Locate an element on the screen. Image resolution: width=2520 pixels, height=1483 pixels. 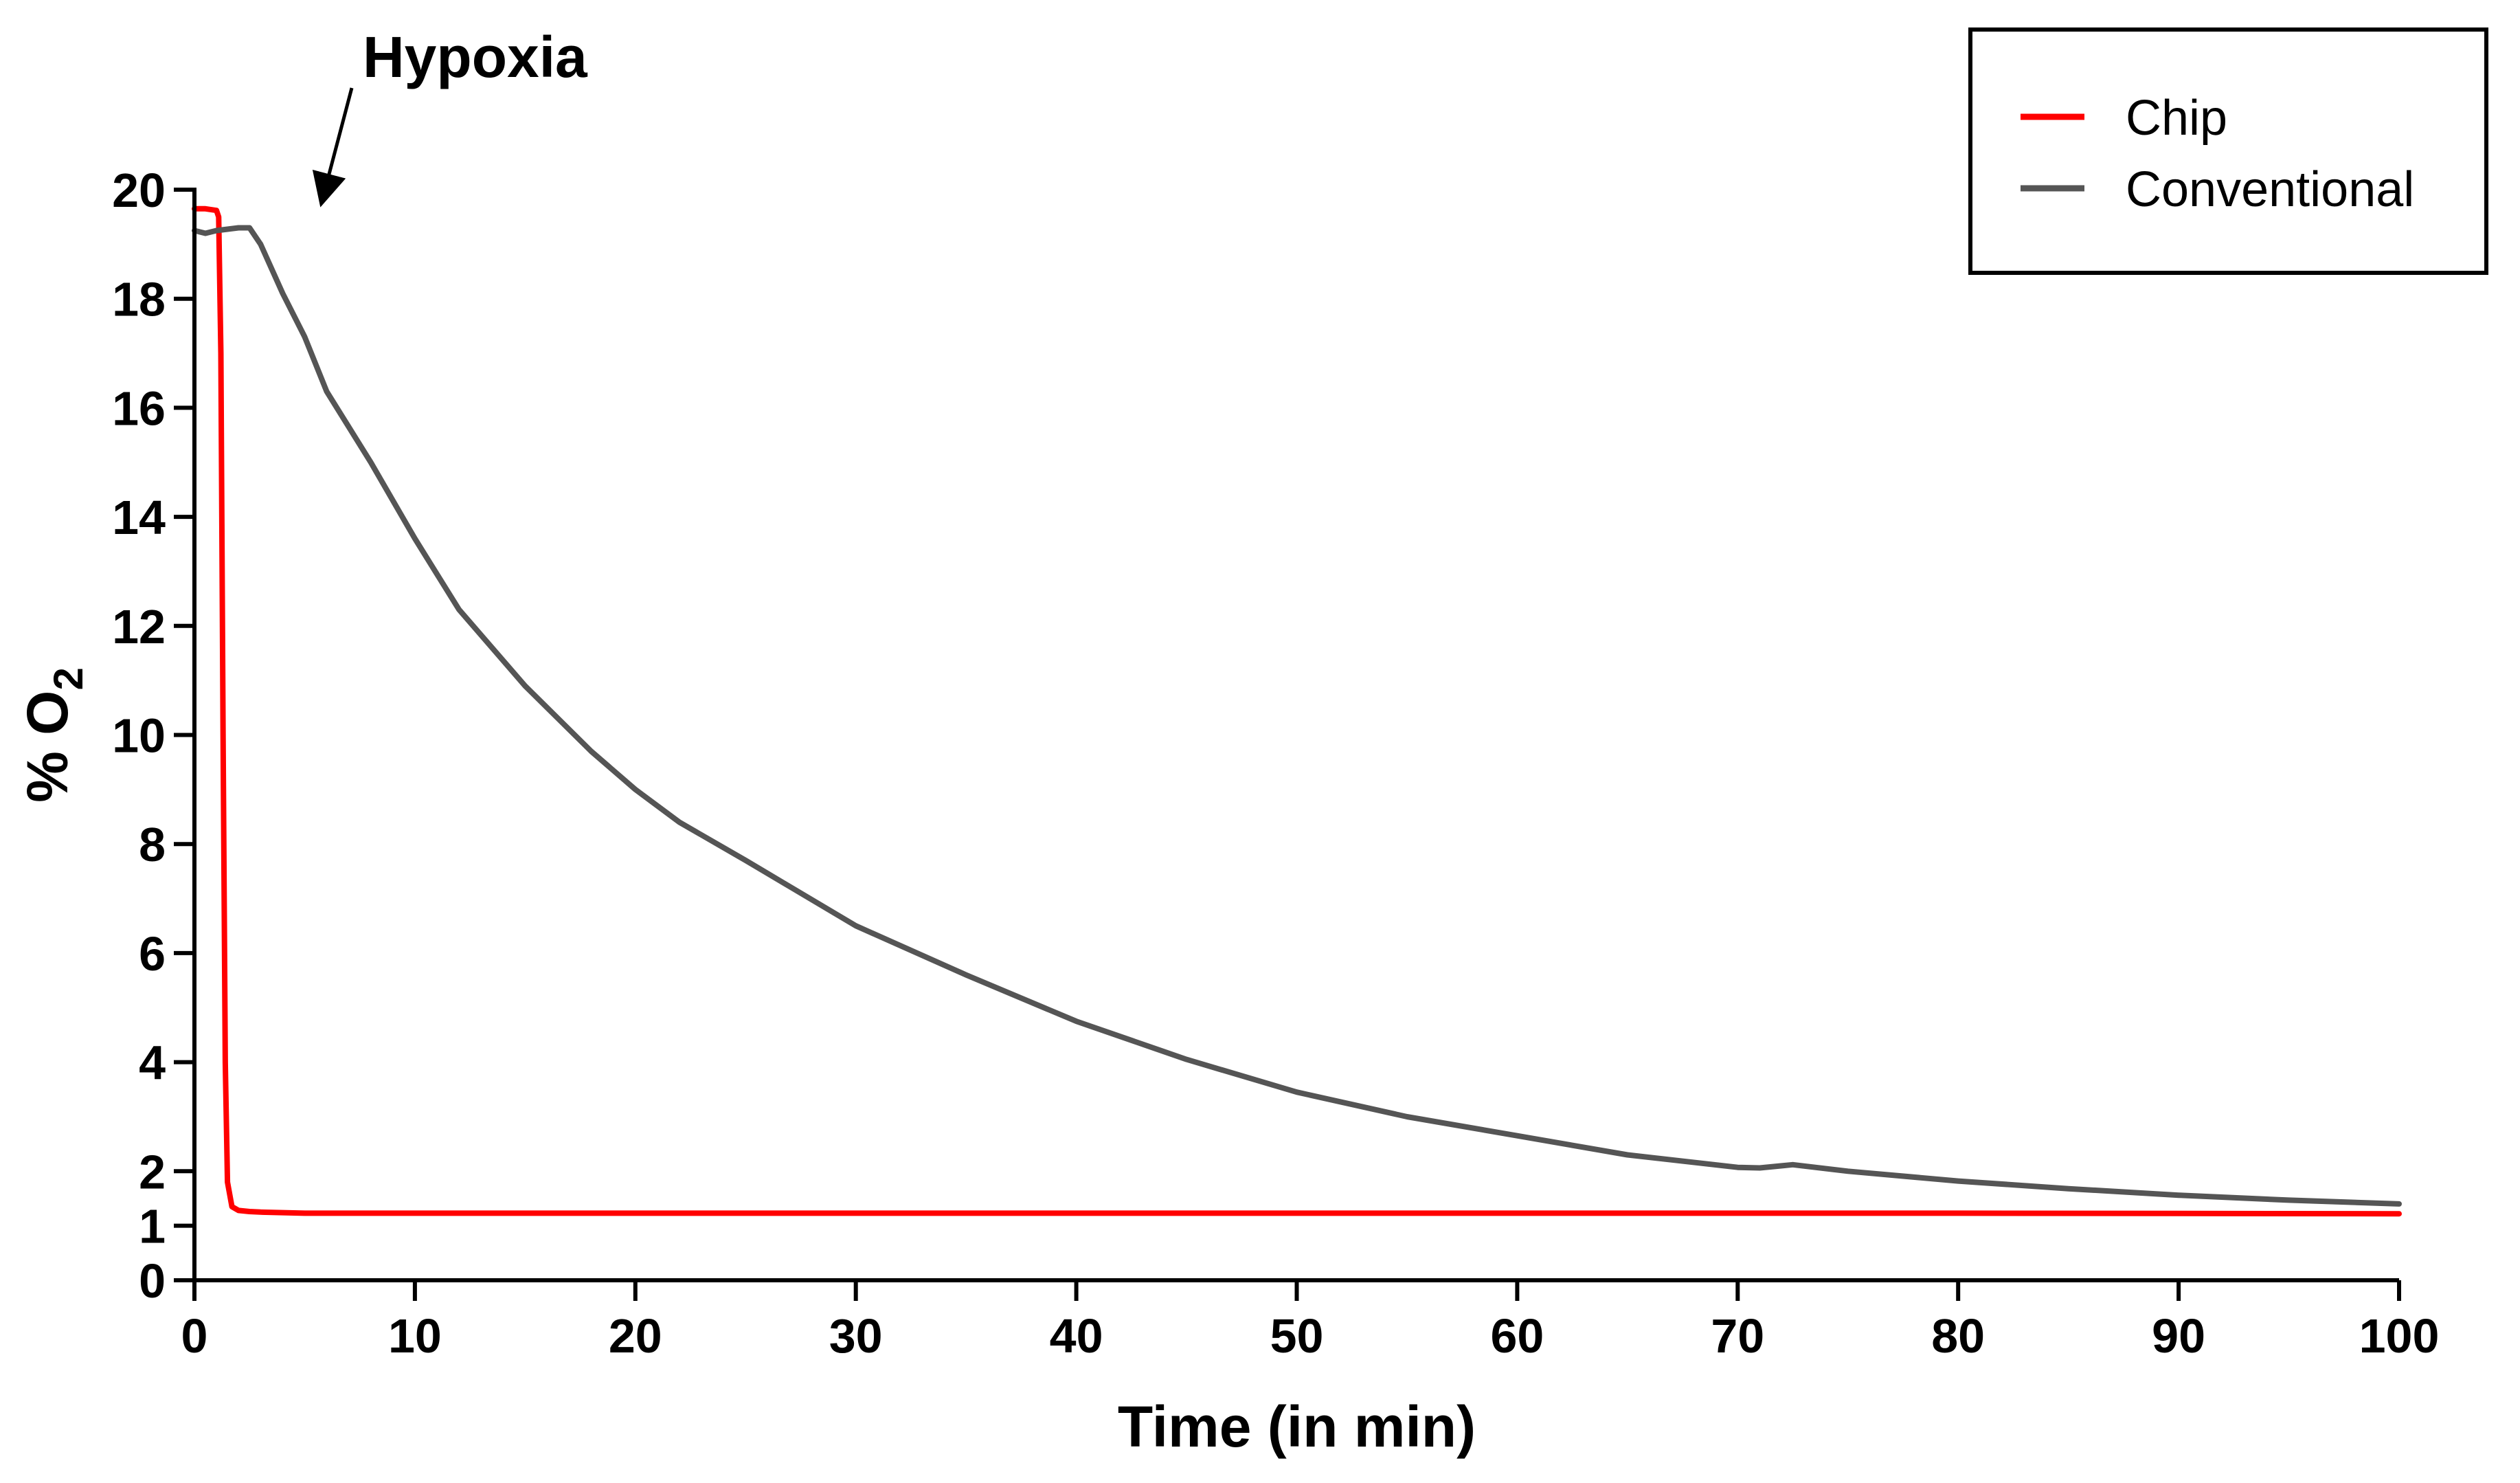
legend: Chip Conventional is located at coordinates (2228, 151).